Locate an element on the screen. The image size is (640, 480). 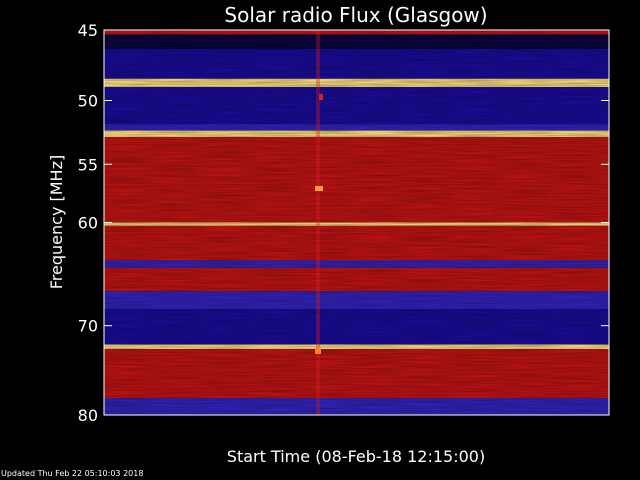
y-axis-label: Frequency [MHz] is located at coordinates (56, 222).